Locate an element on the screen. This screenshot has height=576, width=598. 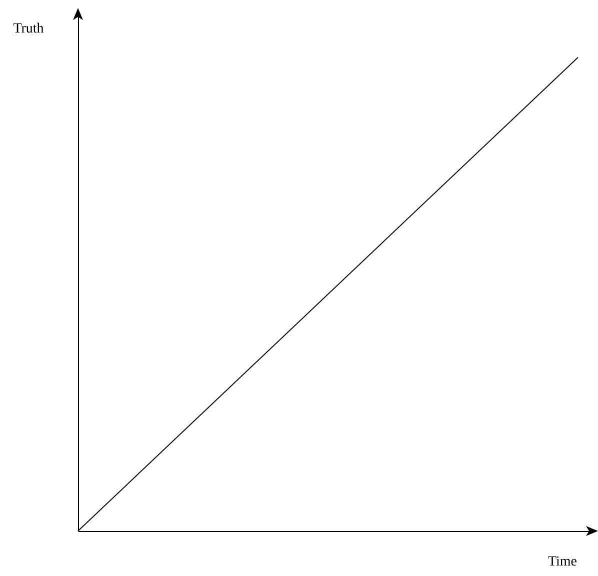
x-axis-title: Time is located at coordinates (563, 562).